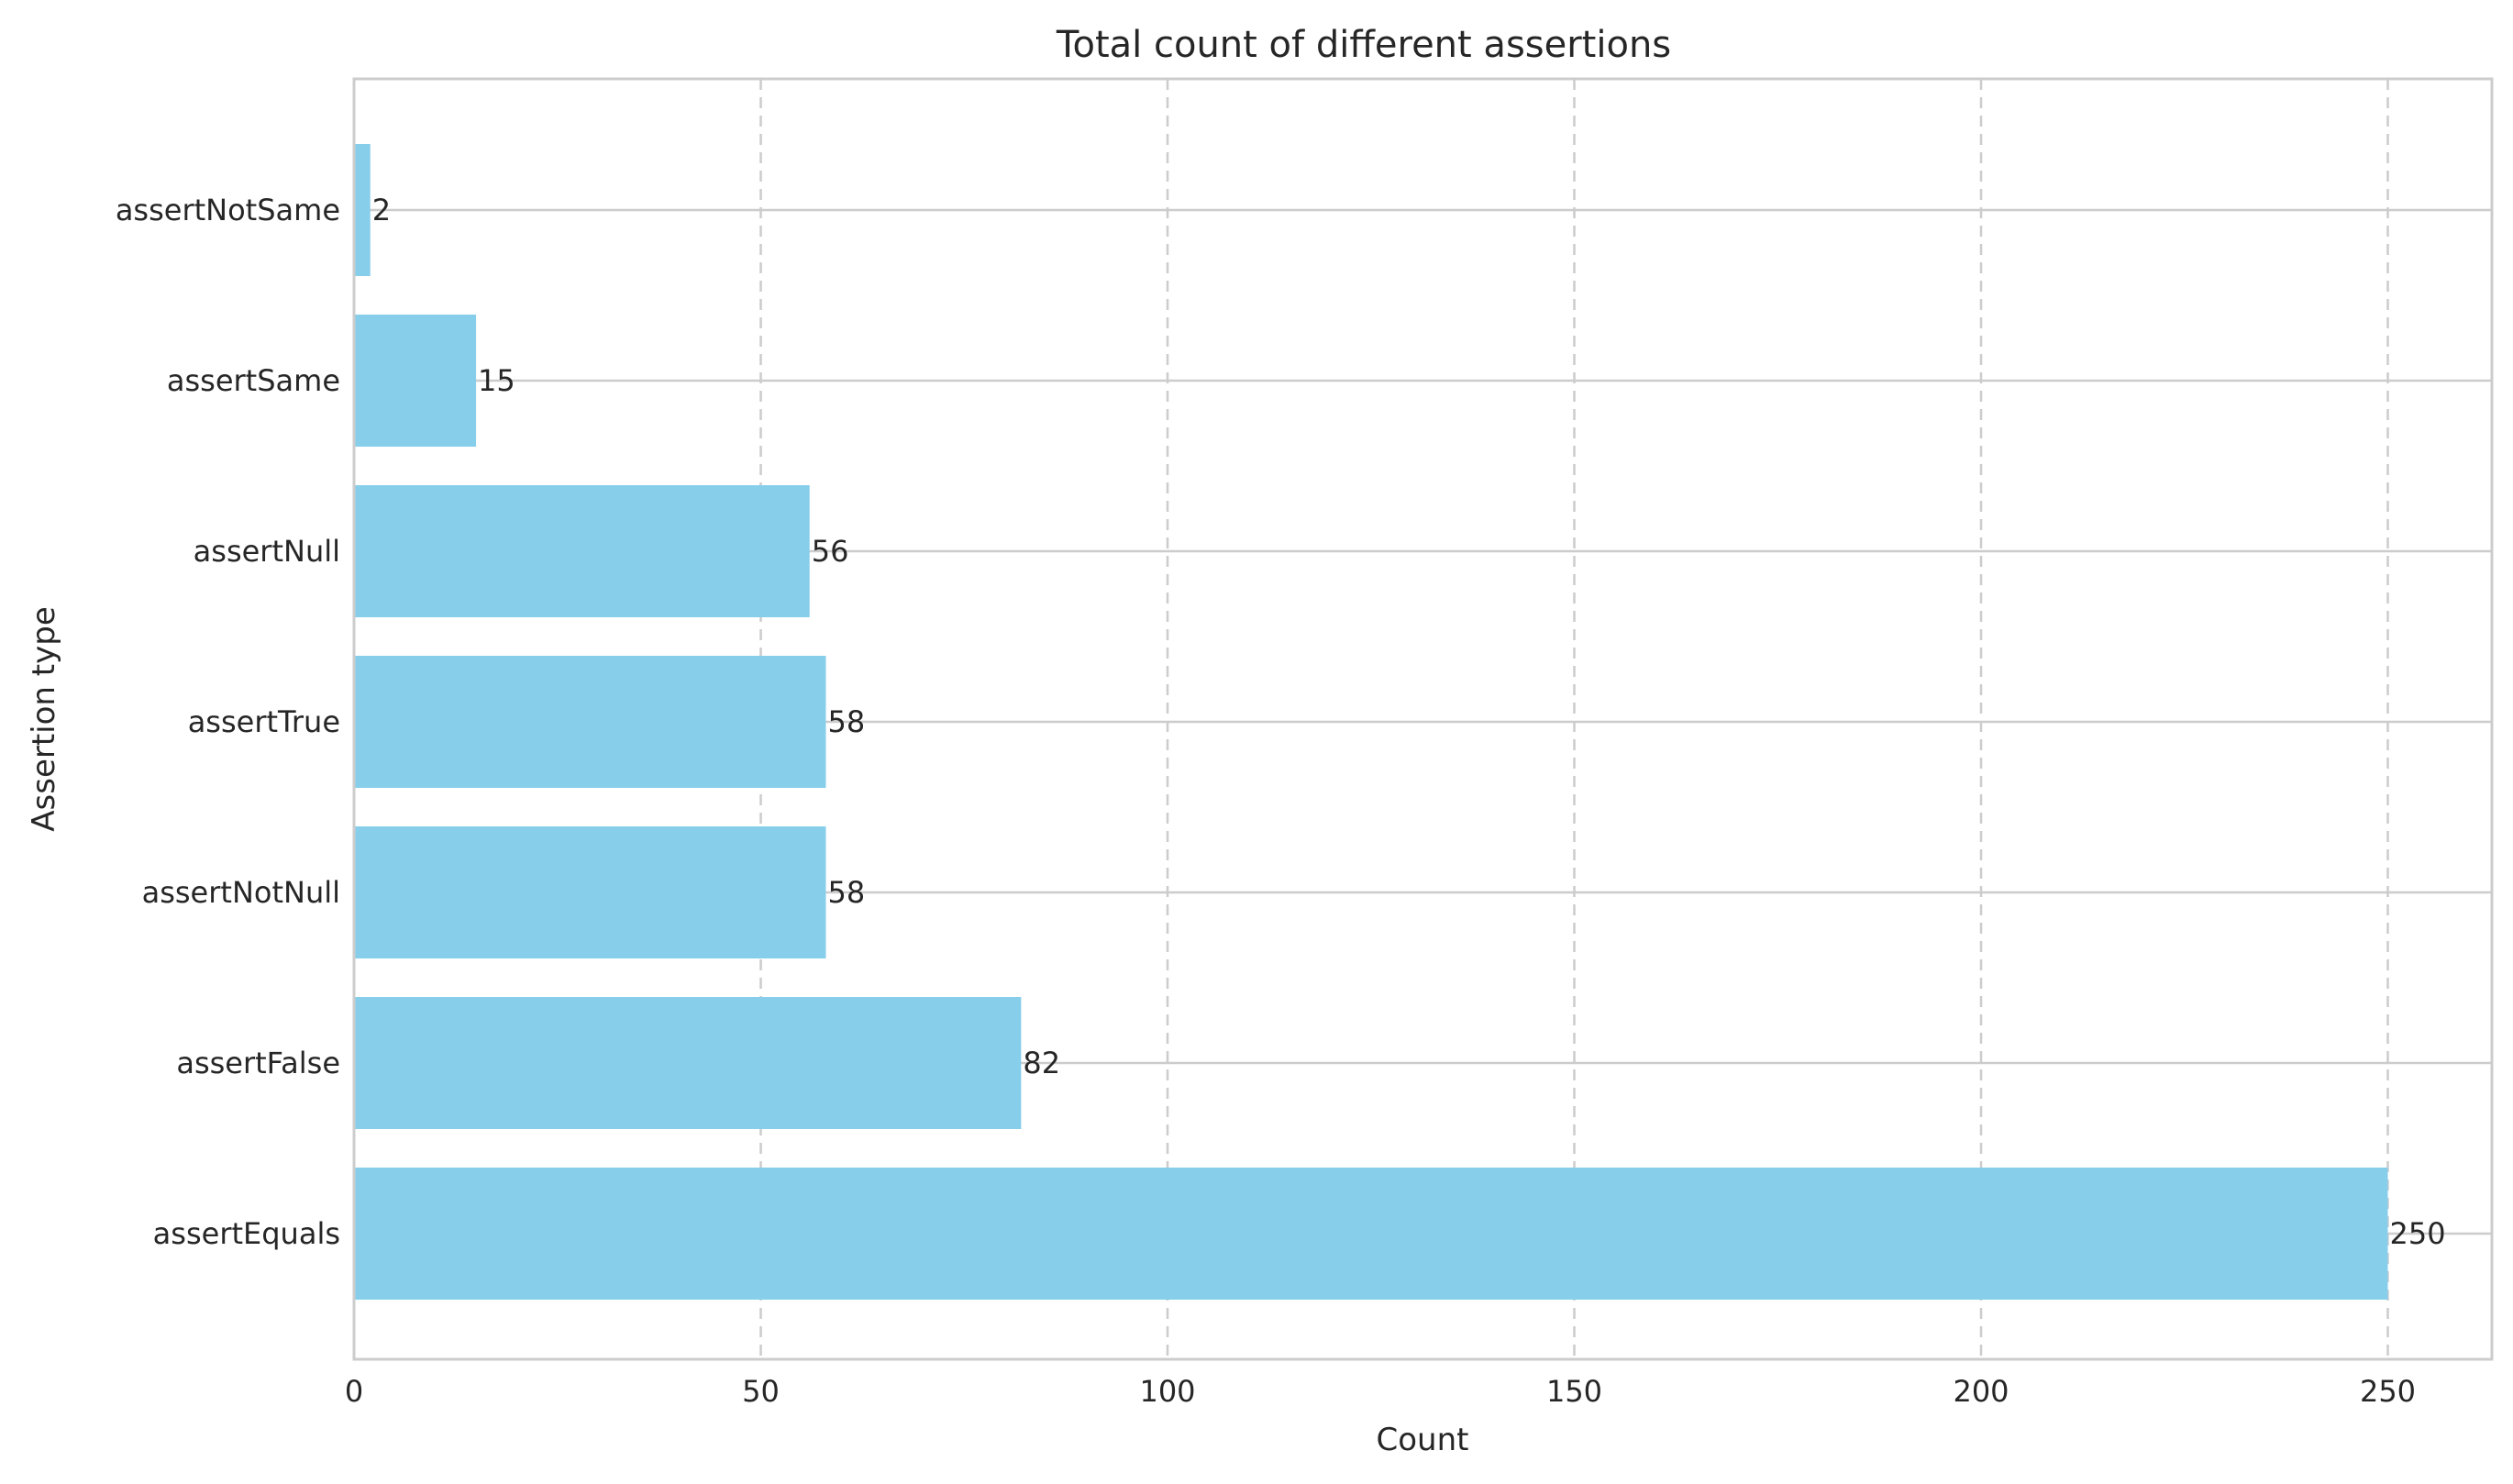  I want to click on bar-assertTrue, so click(590, 722).